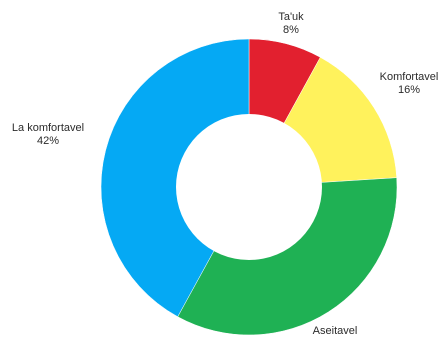  Describe the element at coordinates (48, 141) in the screenshot. I see `slice-value-la-komfortavel: 42%` at that location.